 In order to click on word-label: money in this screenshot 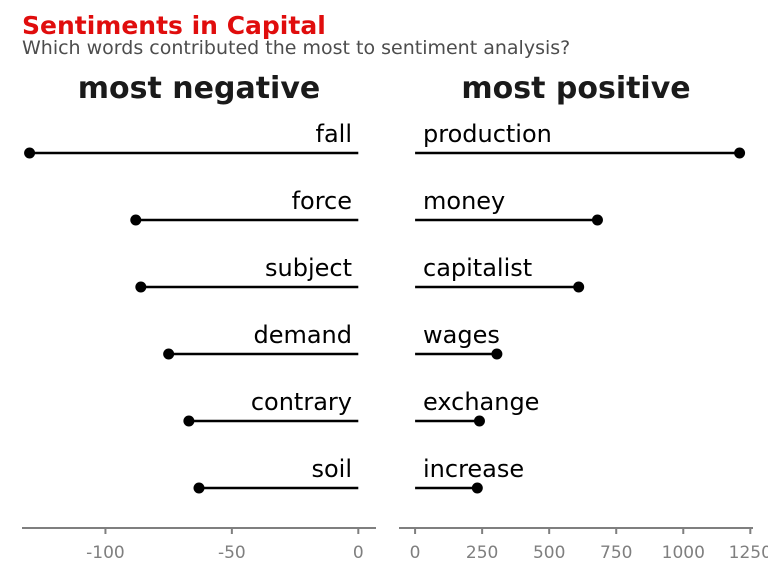, I will do `click(464, 201)`.